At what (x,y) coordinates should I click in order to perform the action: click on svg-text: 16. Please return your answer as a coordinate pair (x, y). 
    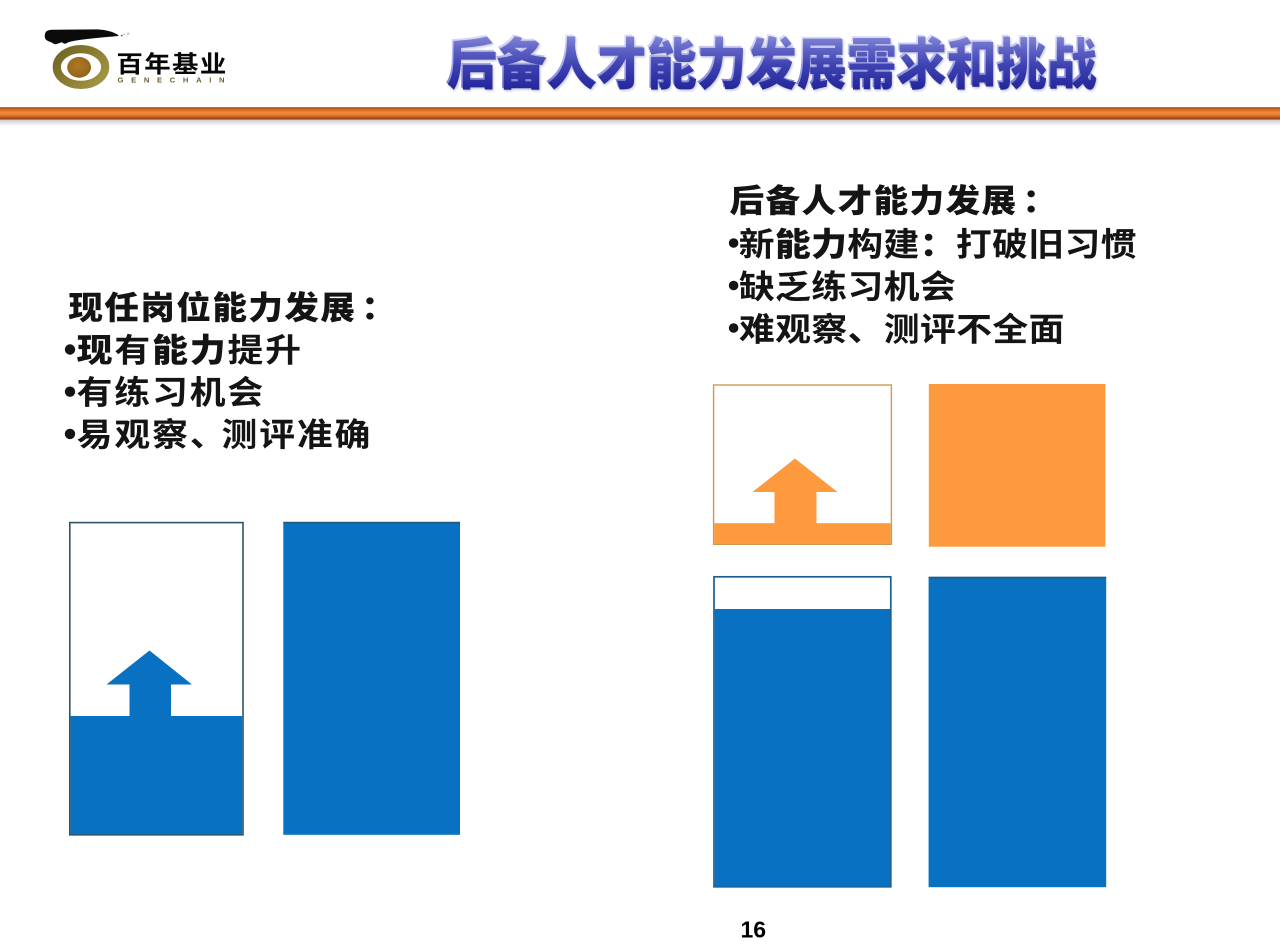
    Looking at the image, I should click on (754, 930).